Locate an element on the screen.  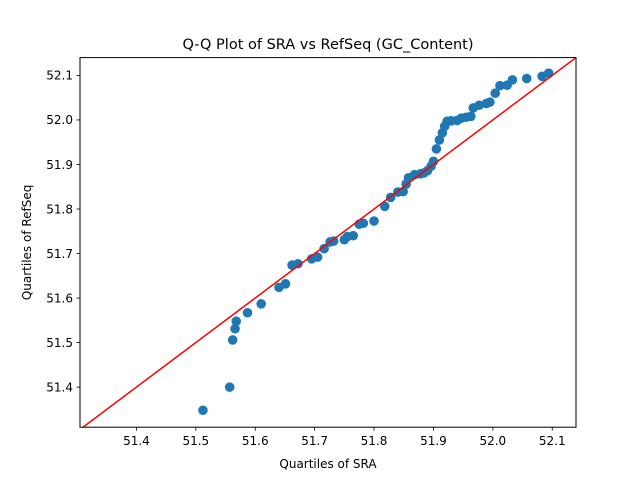
y-tick-label-6: 52.0 is located at coordinates (59, 120).